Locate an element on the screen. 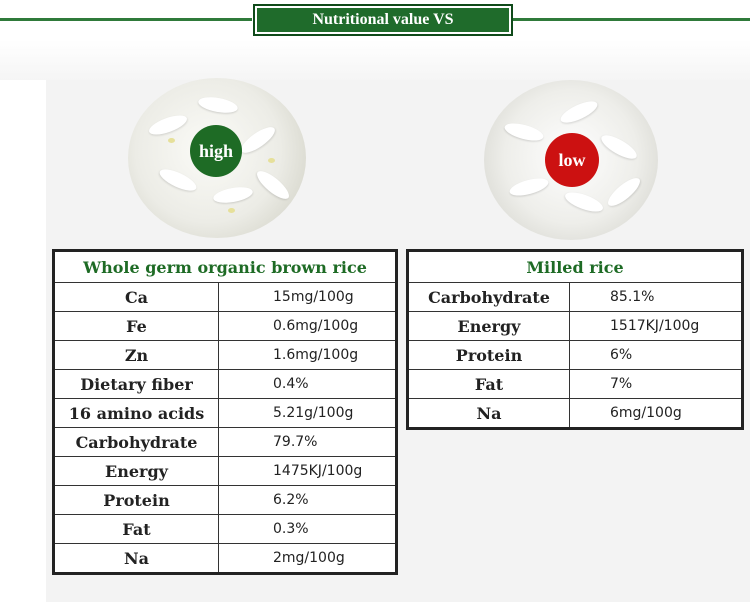 This screenshot has width=750, height=602. high-badge: high is located at coordinates (216, 151).